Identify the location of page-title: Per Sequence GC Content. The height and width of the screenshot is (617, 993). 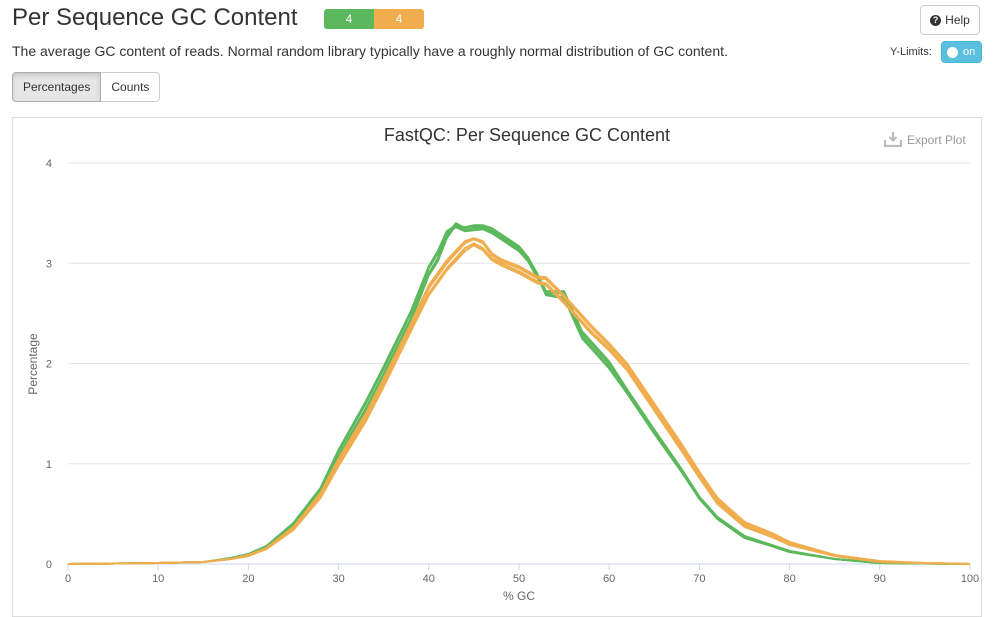
(155, 17).